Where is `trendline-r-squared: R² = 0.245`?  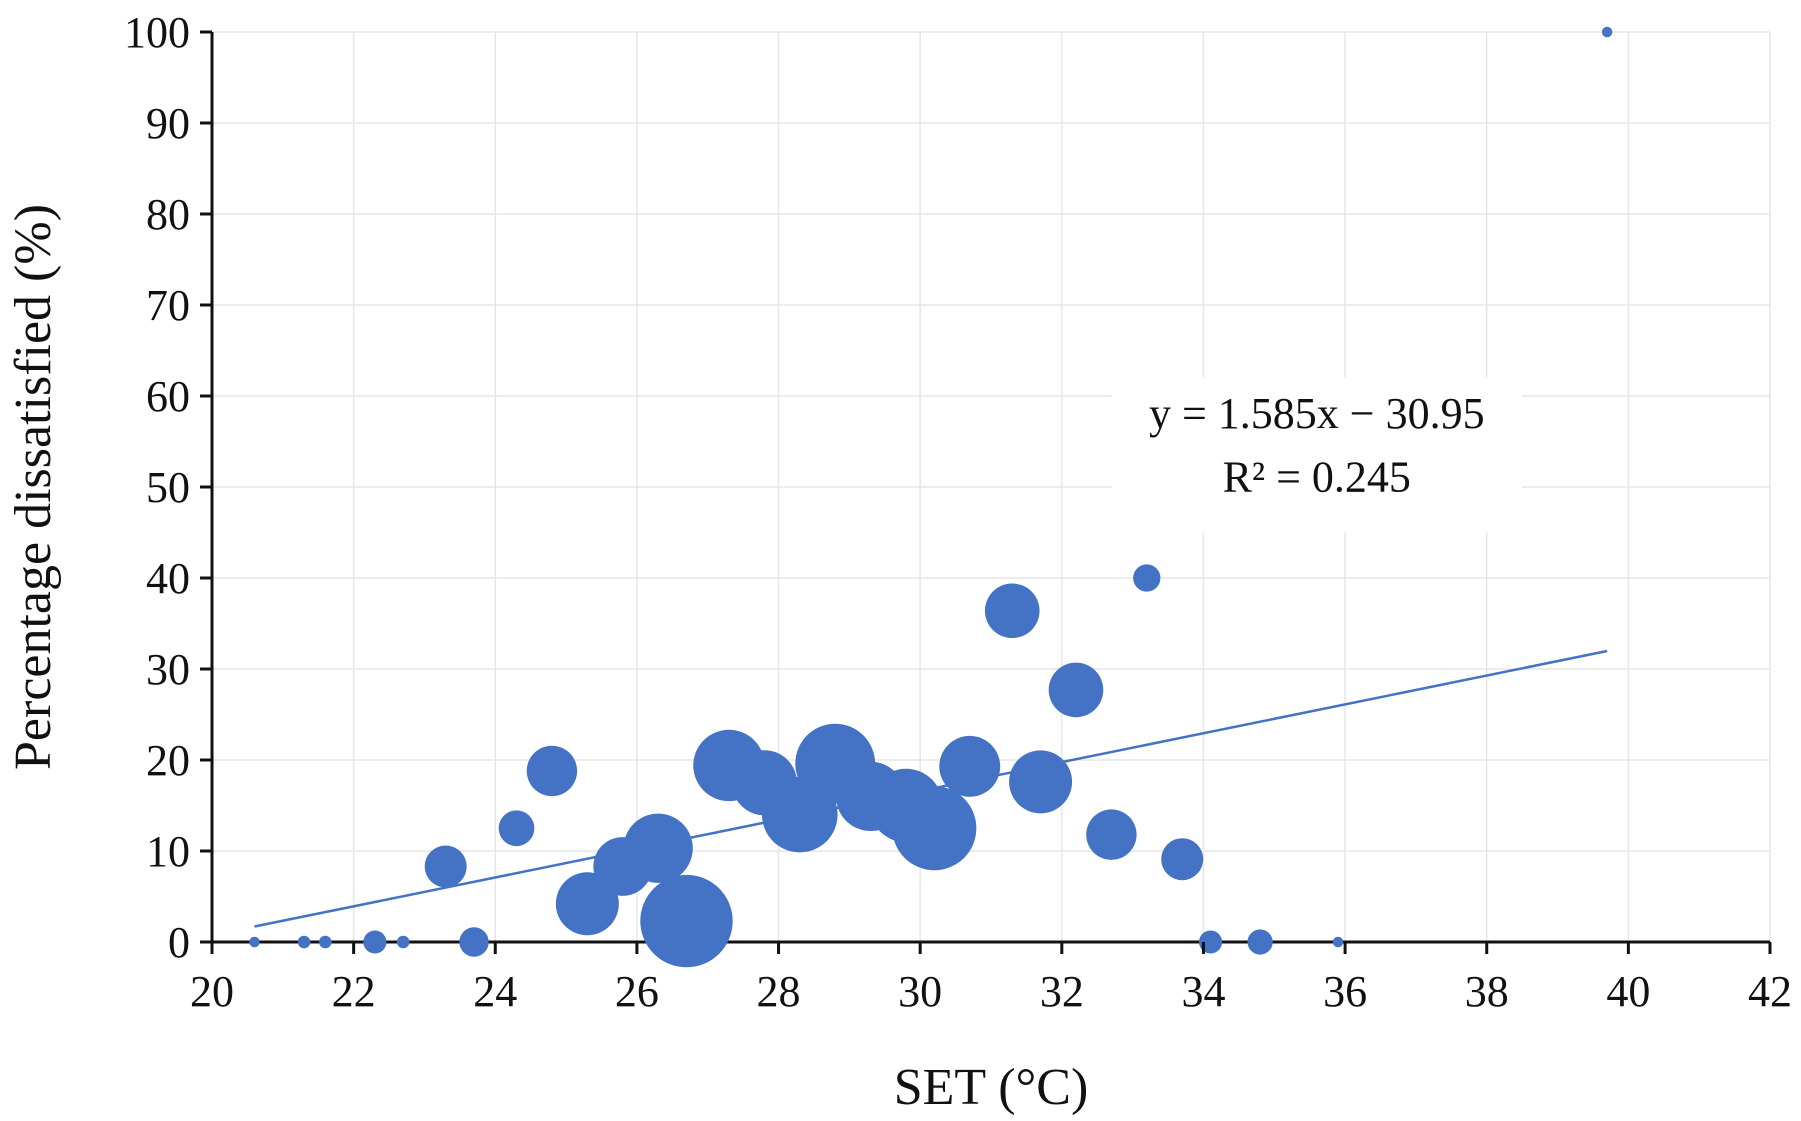 trendline-r-squared: R² = 0.245 is located at coordinates (1317, 477).